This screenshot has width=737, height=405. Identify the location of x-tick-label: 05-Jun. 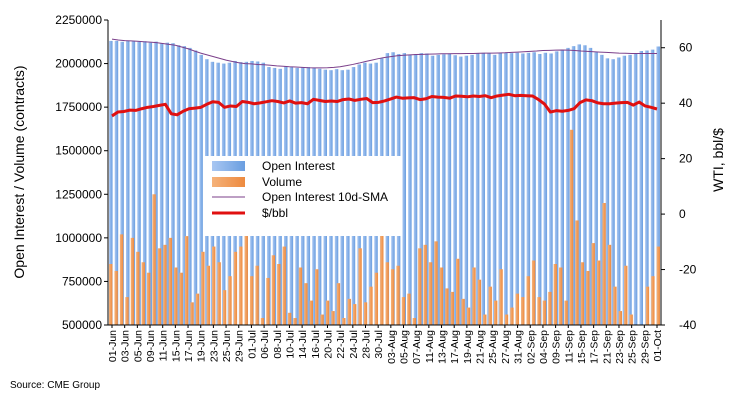
(138, 346).